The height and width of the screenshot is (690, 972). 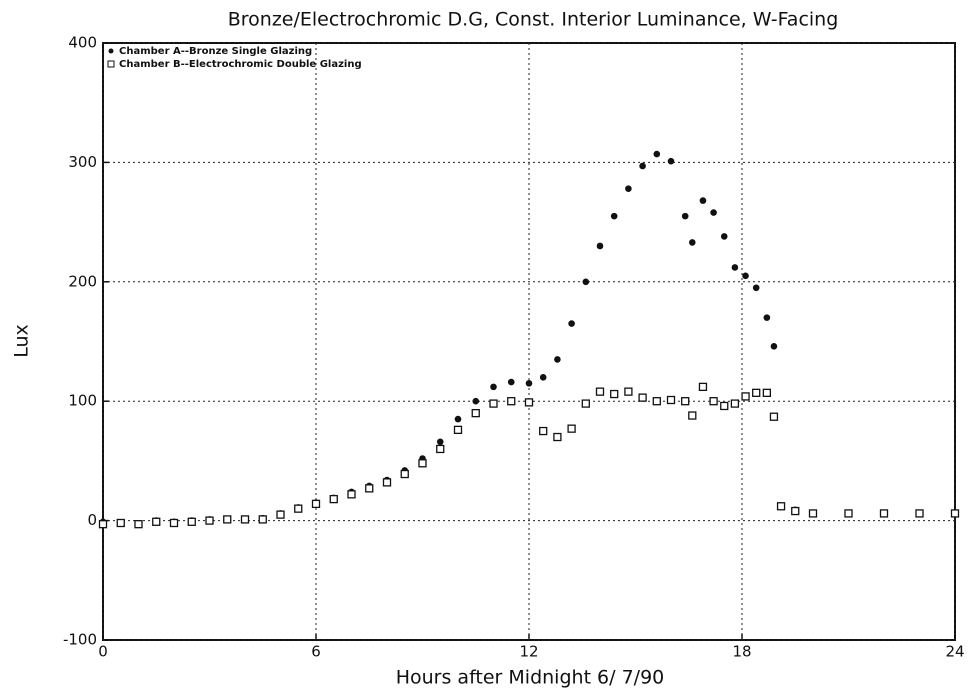 I want to click on x-tick-label: 18, so click(x=741, y=652).